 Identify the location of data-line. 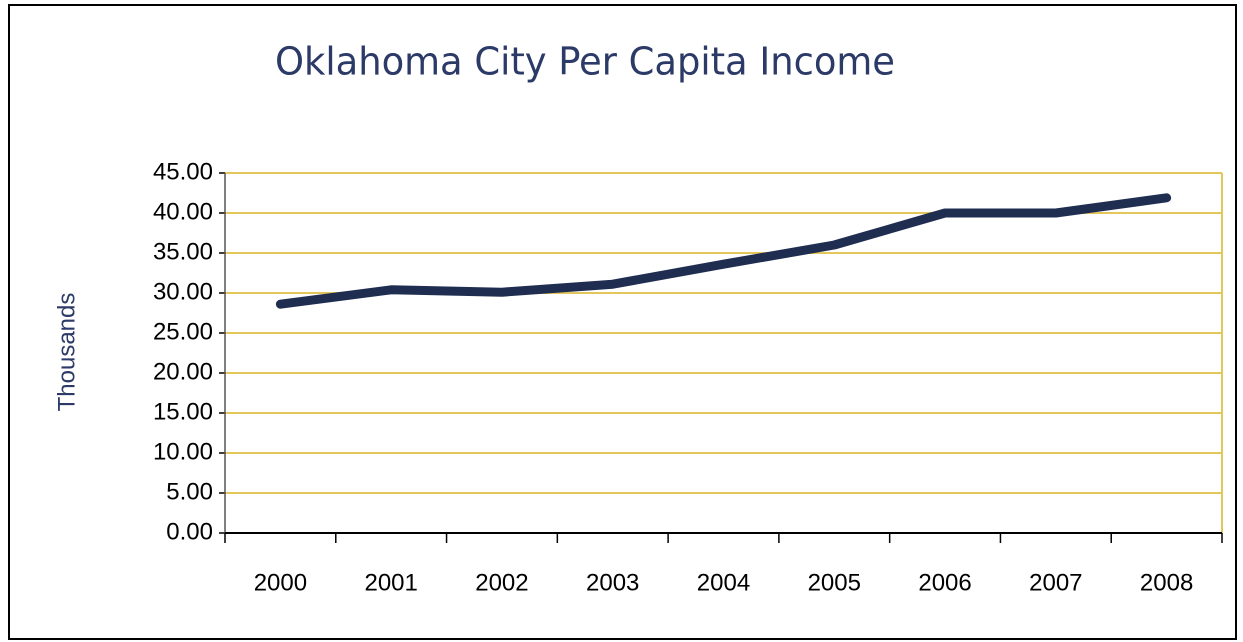
(723, 251).